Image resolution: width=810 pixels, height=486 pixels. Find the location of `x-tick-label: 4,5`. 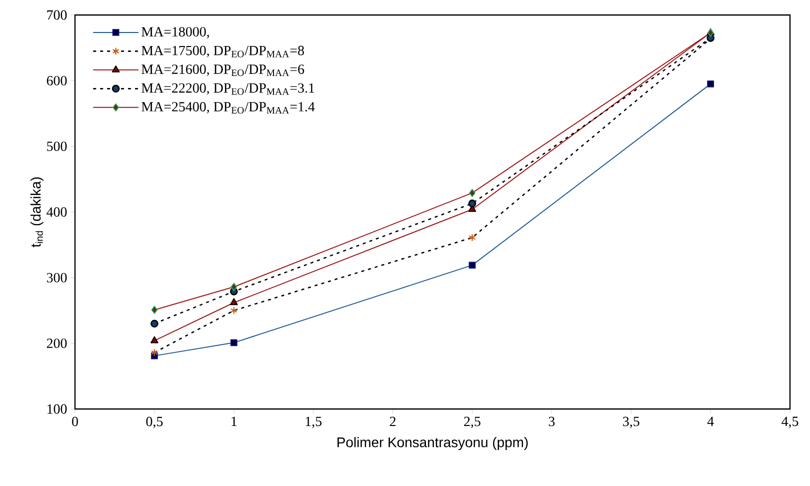

x-tick-label: 4,5 is located at coordinates (790, 422).